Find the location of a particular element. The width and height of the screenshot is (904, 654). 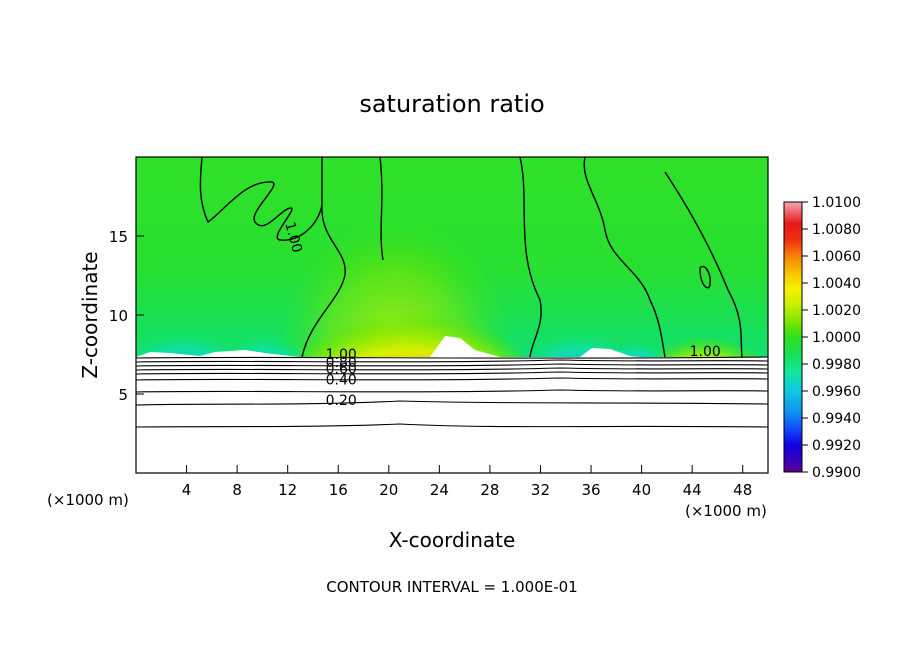

stratified-contours is located at coordinates (452, 392).